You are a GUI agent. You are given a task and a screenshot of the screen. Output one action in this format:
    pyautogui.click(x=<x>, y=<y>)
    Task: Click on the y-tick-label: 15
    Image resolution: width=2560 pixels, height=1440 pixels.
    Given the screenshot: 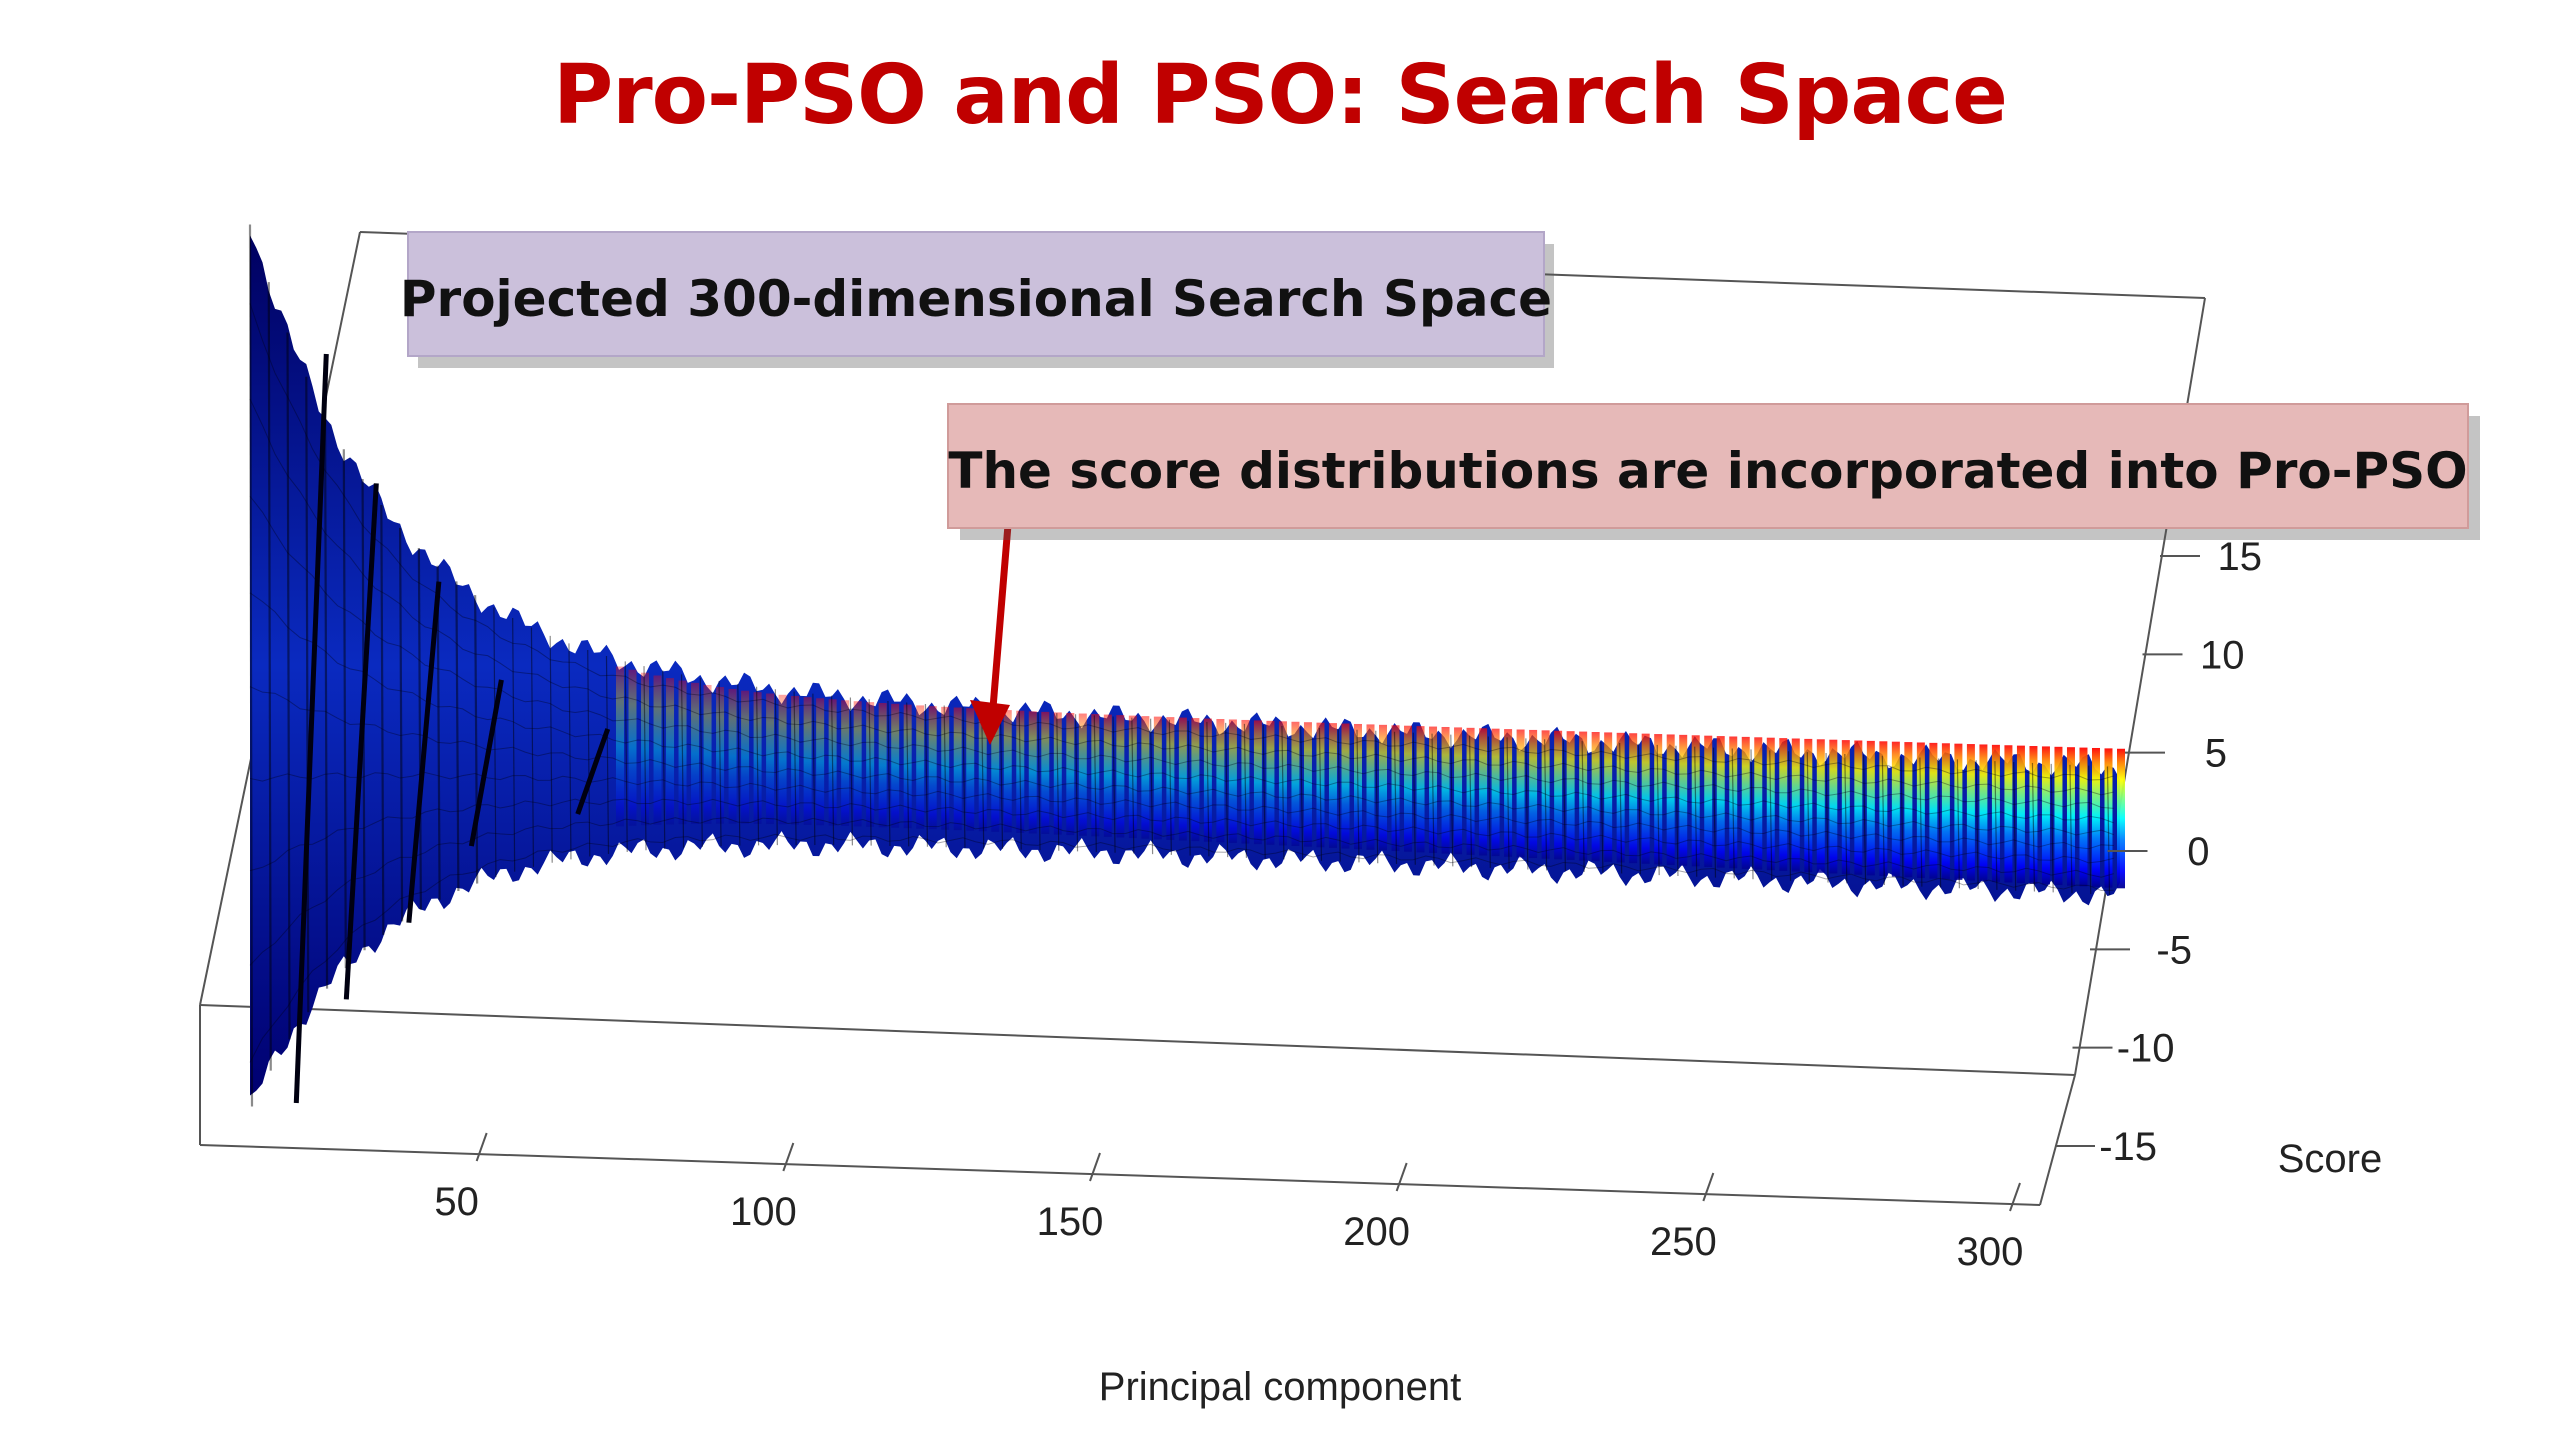 What is the action you would take?
    pyautogui.click(x=2240, y=557)
    